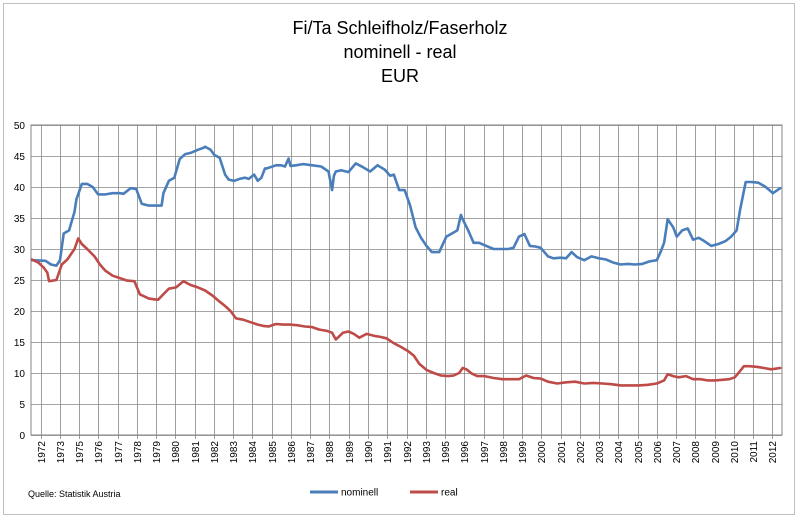 The image size is (800, 520). What do you see at coordinates (427, 452) in the screenshot?
I see `x-tick-label: 1993` at bounding box center [427, 452].